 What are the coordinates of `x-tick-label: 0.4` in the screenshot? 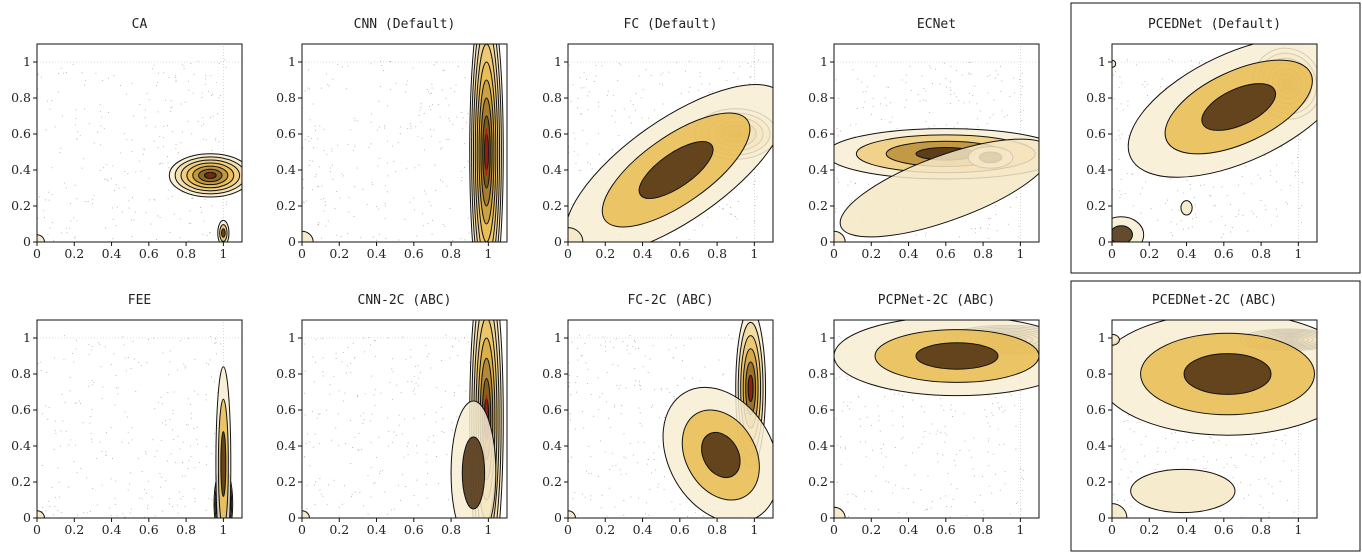 It's located at (643, 253).